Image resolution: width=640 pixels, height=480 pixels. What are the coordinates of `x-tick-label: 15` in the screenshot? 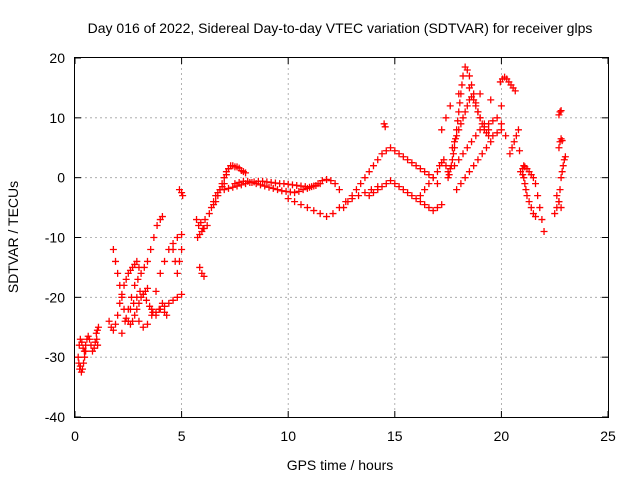 It's located at (395, 436).